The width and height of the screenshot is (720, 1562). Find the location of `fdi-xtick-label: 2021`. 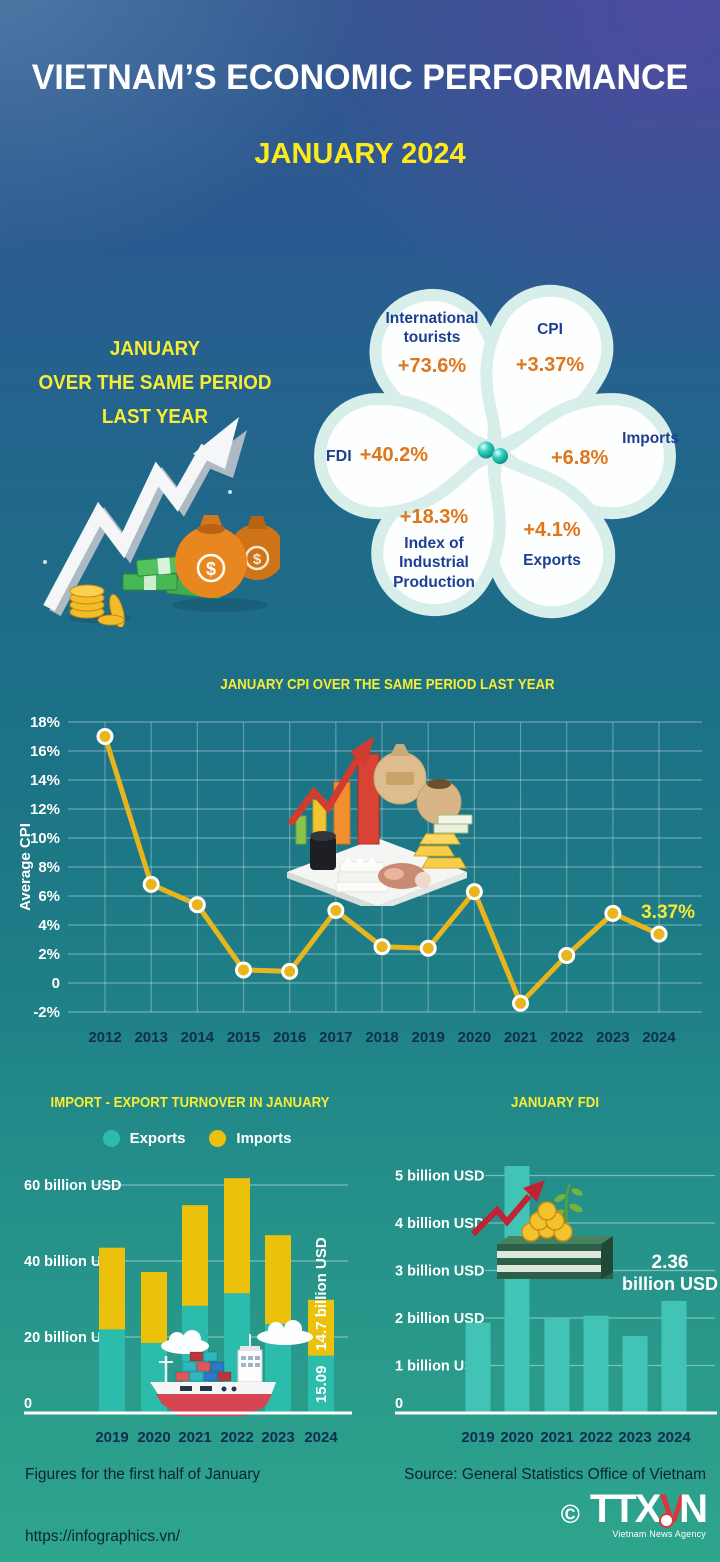

fdi-xtick-label: 2021 is located at coordinates (556, 1437).